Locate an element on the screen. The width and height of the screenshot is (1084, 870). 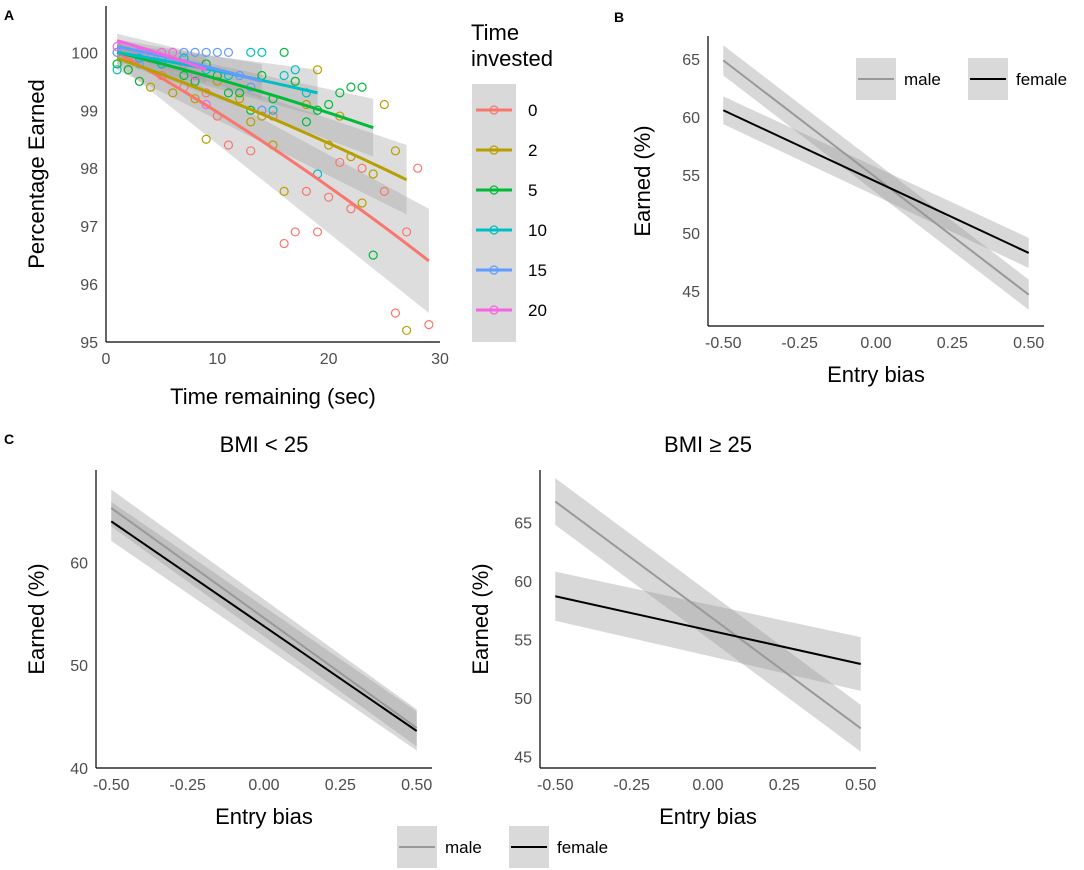
x-tick-label: 0 is located at coordinates (106, 359).